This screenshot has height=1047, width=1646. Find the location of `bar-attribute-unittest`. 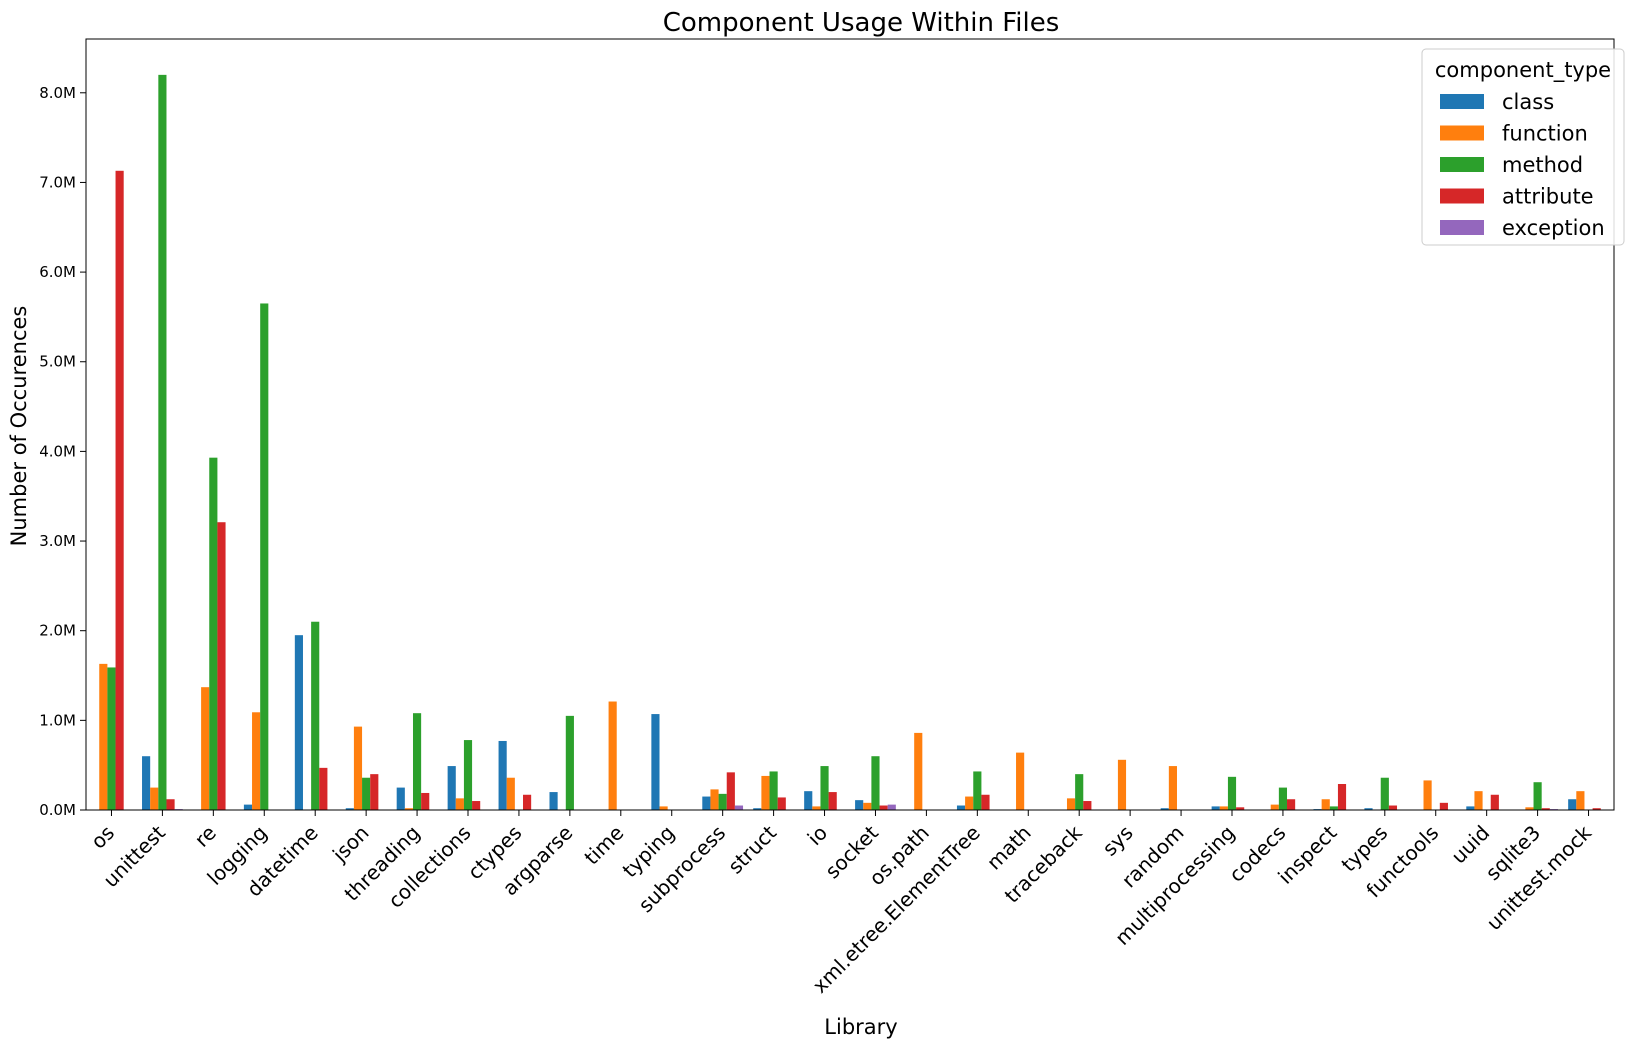

bar-attribute-unittest is located at coordinates (170, 804).